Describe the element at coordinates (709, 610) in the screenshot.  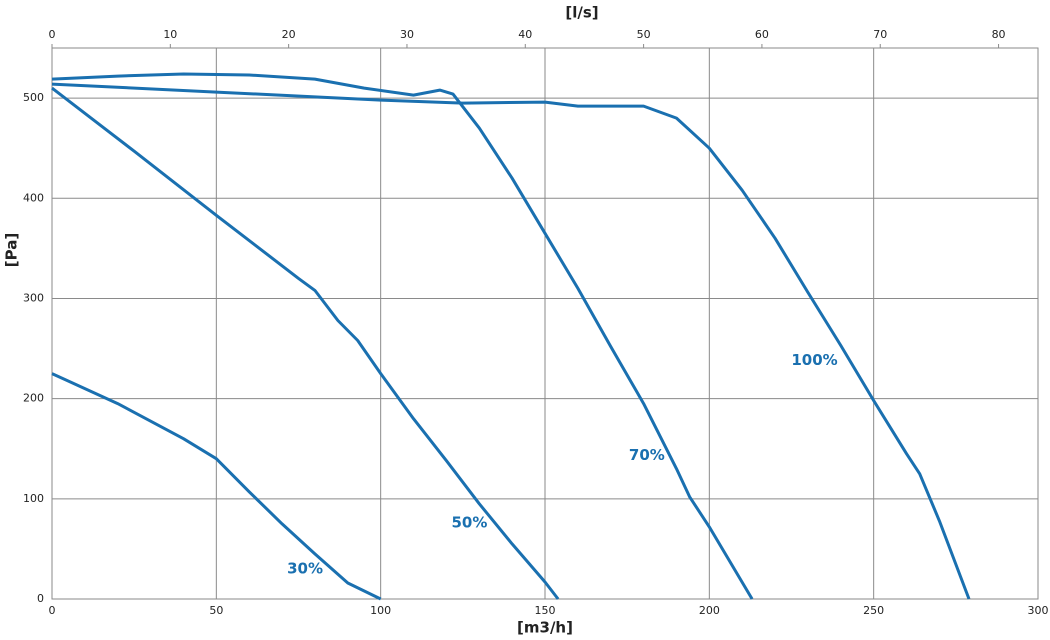
I see `x-tick-label: 200` at that location.